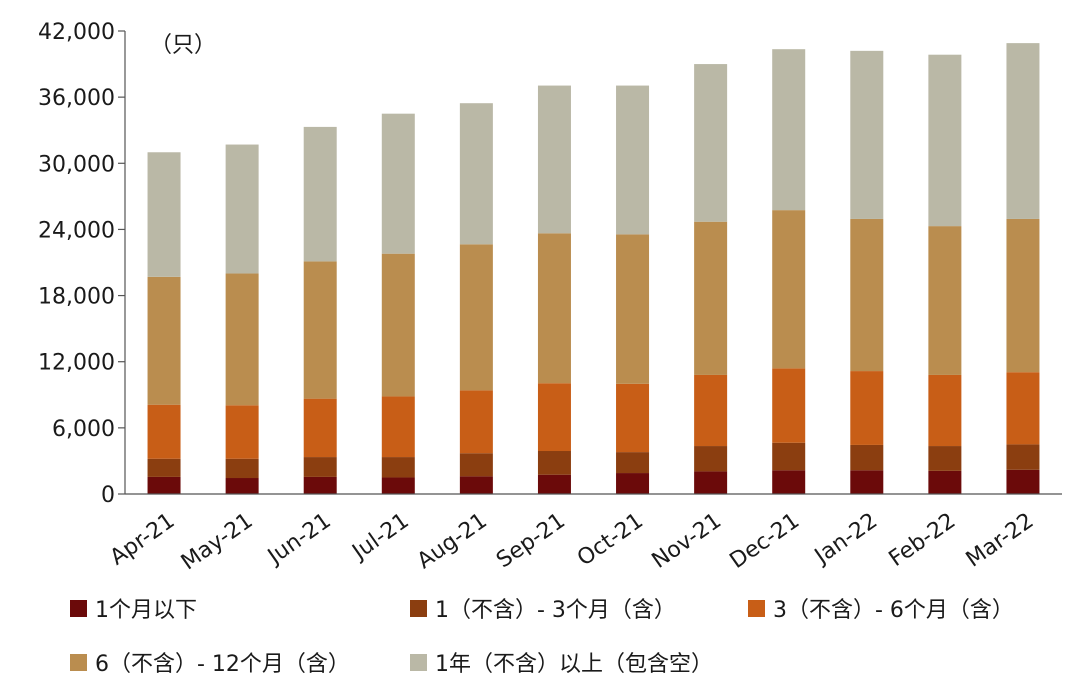 The image size is (1080, 689). What do you see at coordinates (76, 98) in the screenshot?
I see `y-tick-label: 36,000` at bounding box center [76, 98].